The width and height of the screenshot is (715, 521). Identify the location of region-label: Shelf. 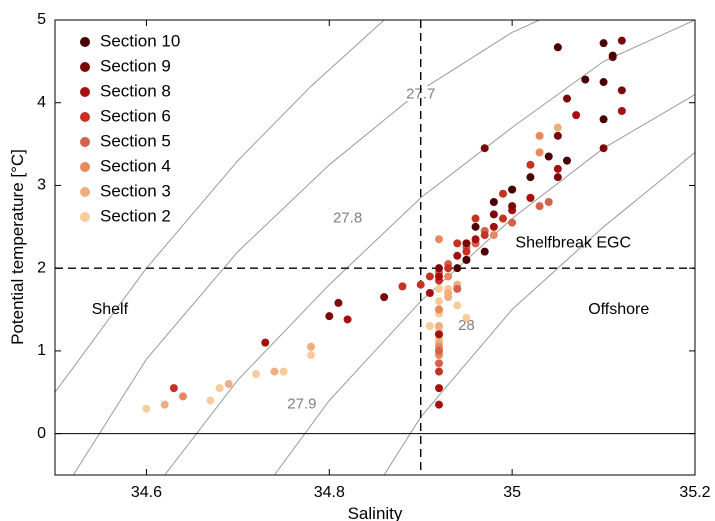
(110, 309).